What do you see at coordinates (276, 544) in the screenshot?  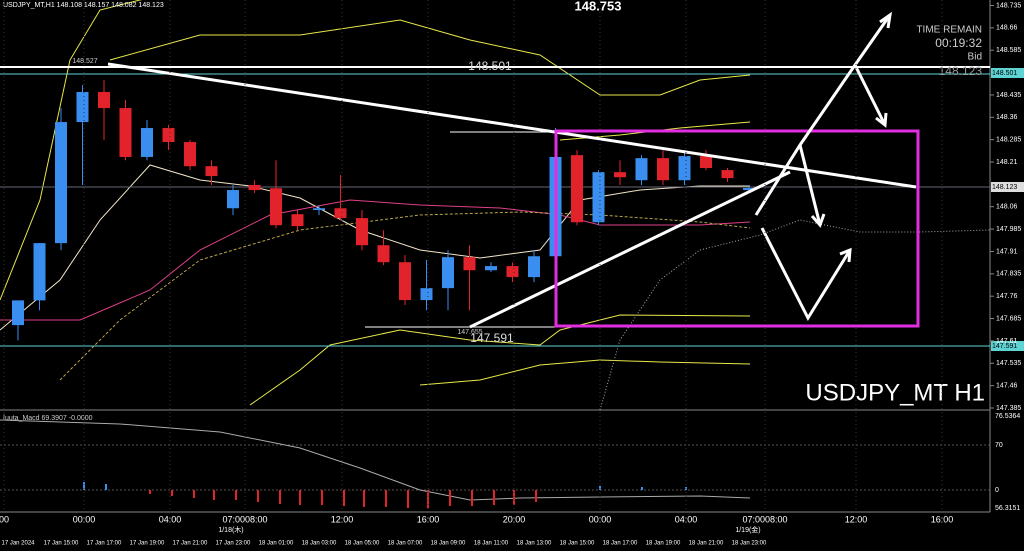 I see `x-tick-label: 18 Jan 01:00` at bounding box center [276, 544].